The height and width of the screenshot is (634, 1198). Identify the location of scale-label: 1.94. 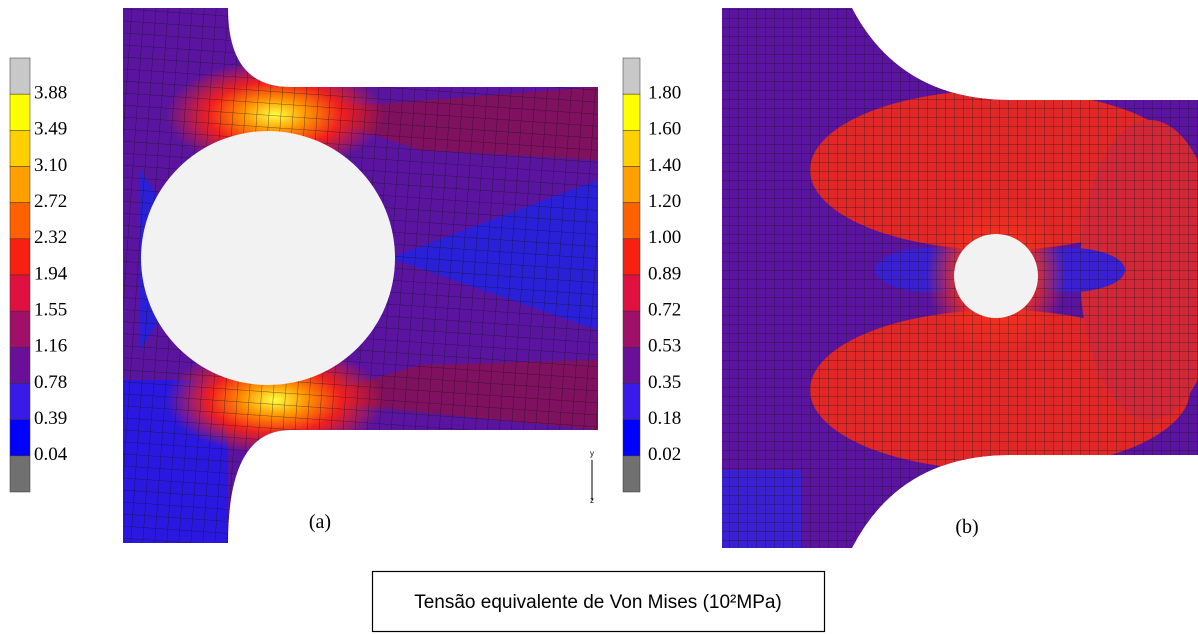
(51, 273).